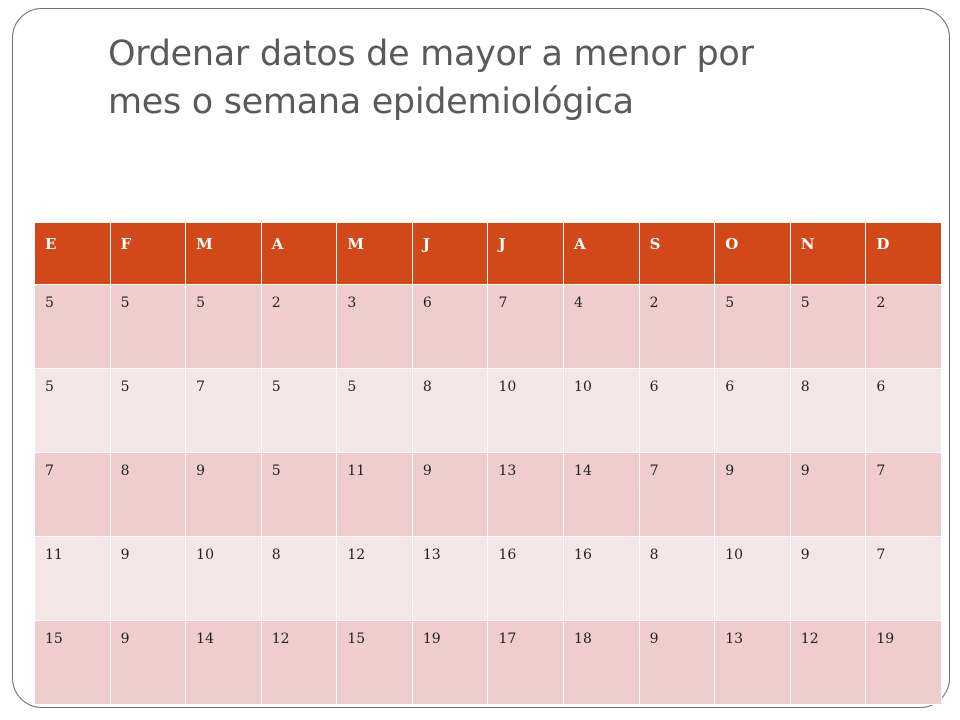  Describe the element at coordinates (601, 253) in the screenshot. I see `header-cell-a2: A` at that location.